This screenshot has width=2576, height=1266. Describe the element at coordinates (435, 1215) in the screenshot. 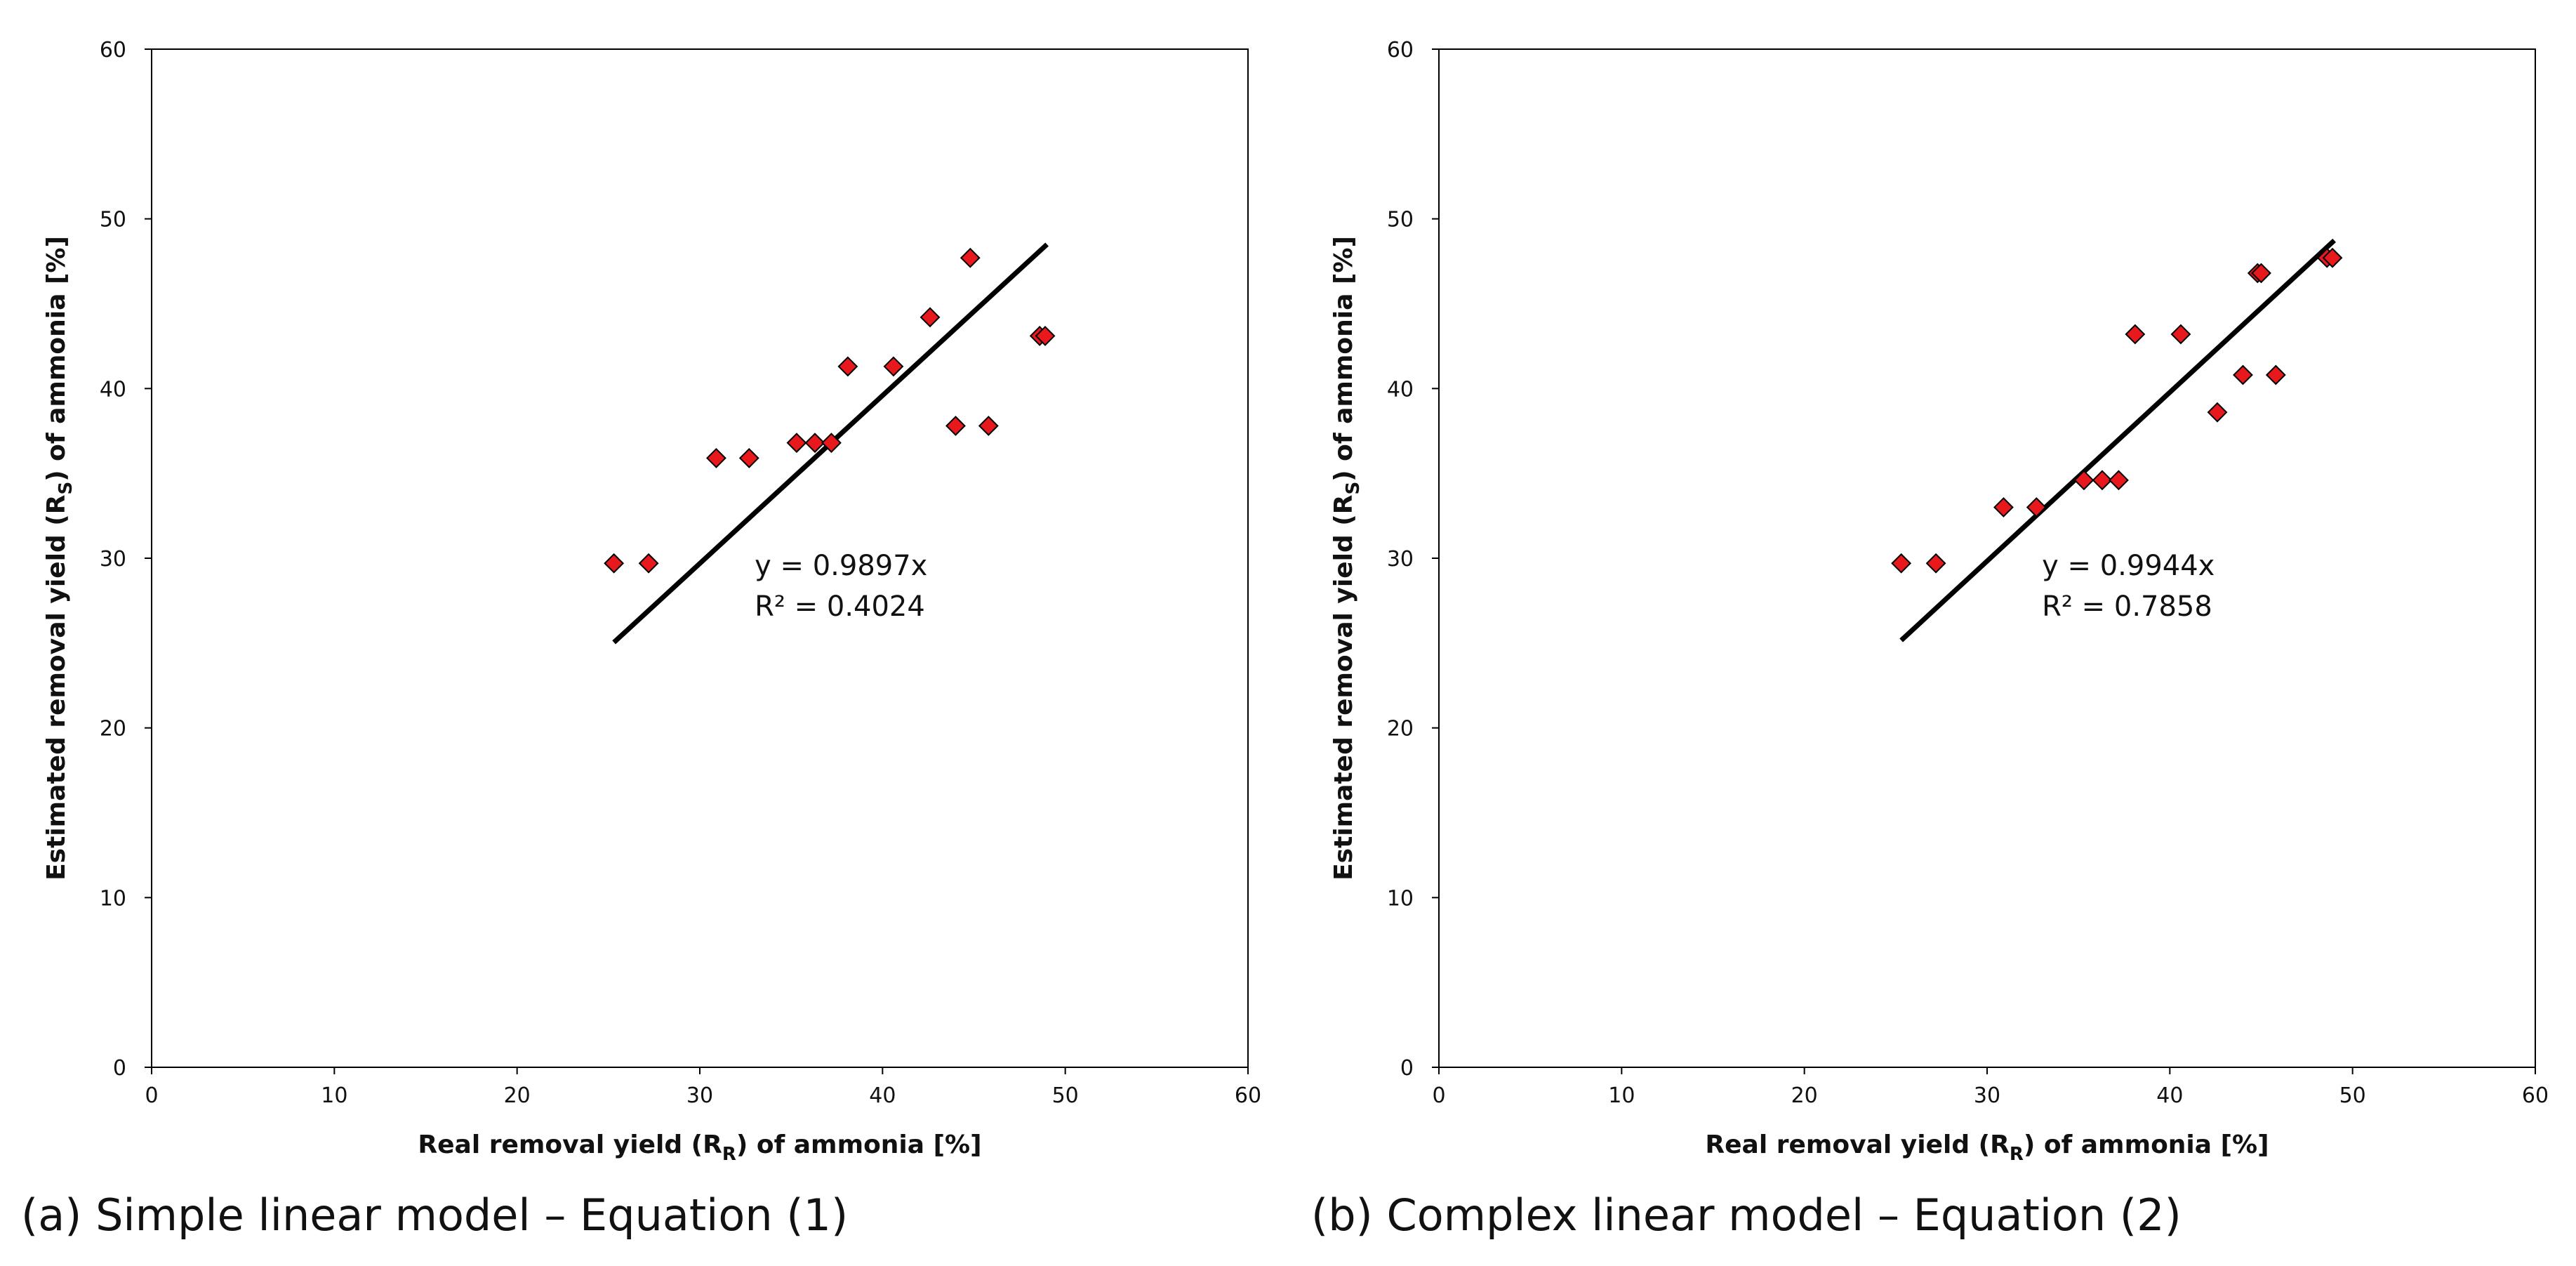

I see `panel-caption: (a) Simple linear model – Equation (1)` at that location.